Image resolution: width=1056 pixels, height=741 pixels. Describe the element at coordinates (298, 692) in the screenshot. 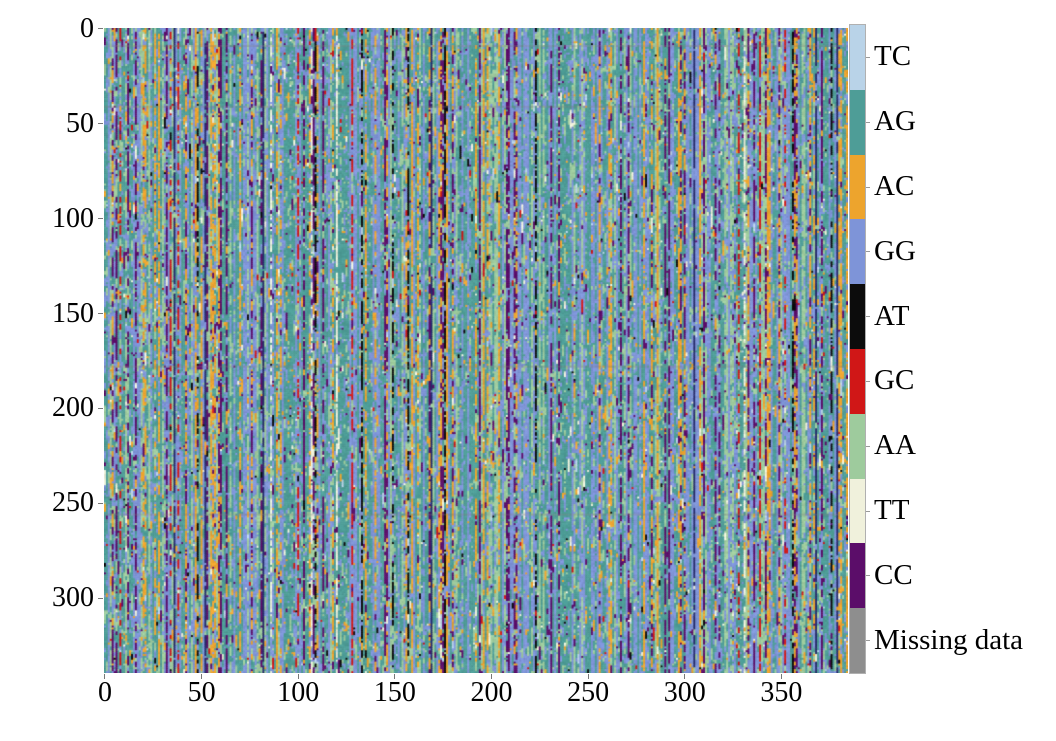

I see `x-tick-label: 100` at that location.